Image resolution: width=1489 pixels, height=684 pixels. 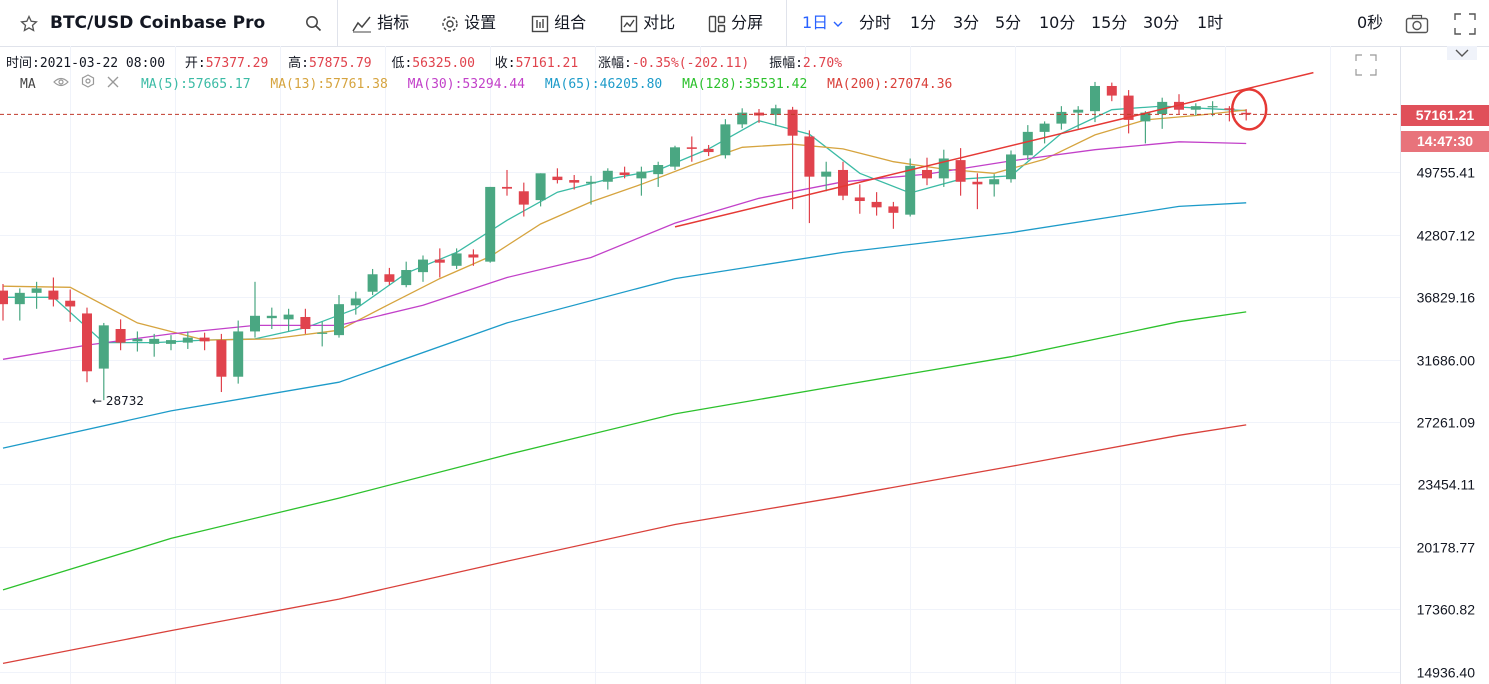 I want to click on gear-icon, so click(x=450, y=22).